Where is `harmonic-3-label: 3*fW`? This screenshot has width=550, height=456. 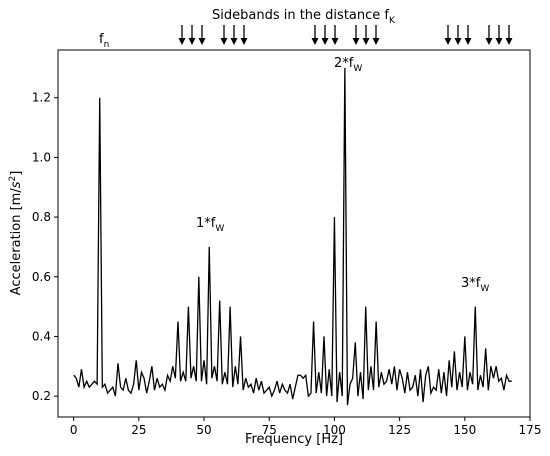
harmonic-3-label: 3*fW is located at coordinates (475, 285).